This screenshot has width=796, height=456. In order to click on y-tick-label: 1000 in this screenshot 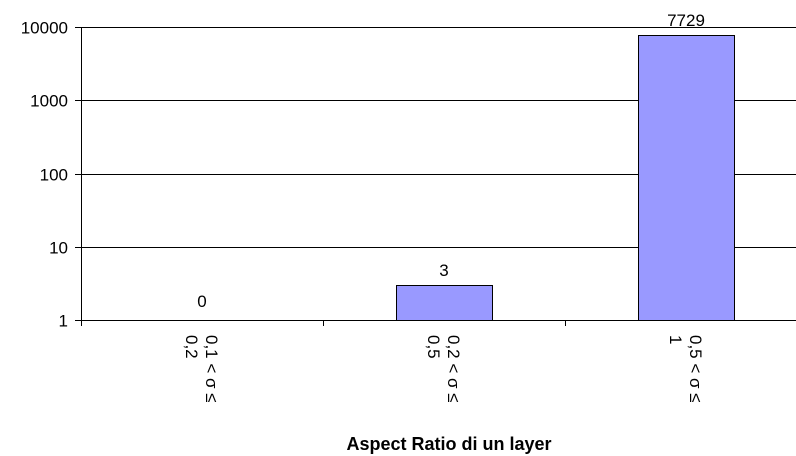, I will do `click(49, 101)`.